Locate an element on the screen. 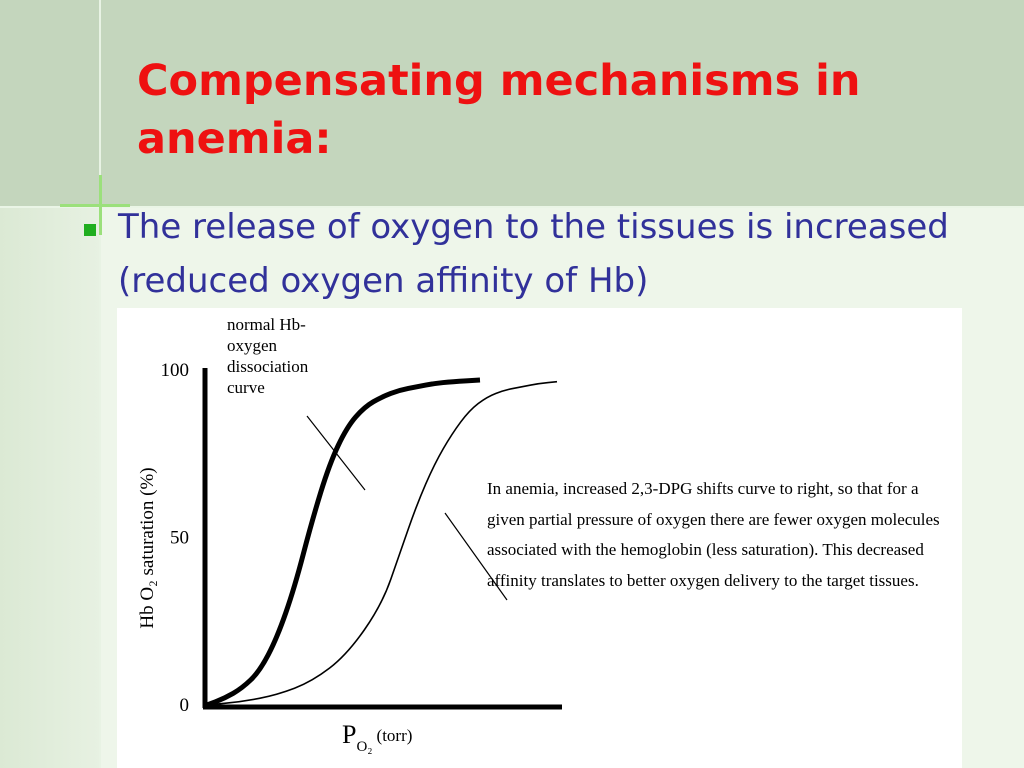  series-group is located at coordinates (382, 542).